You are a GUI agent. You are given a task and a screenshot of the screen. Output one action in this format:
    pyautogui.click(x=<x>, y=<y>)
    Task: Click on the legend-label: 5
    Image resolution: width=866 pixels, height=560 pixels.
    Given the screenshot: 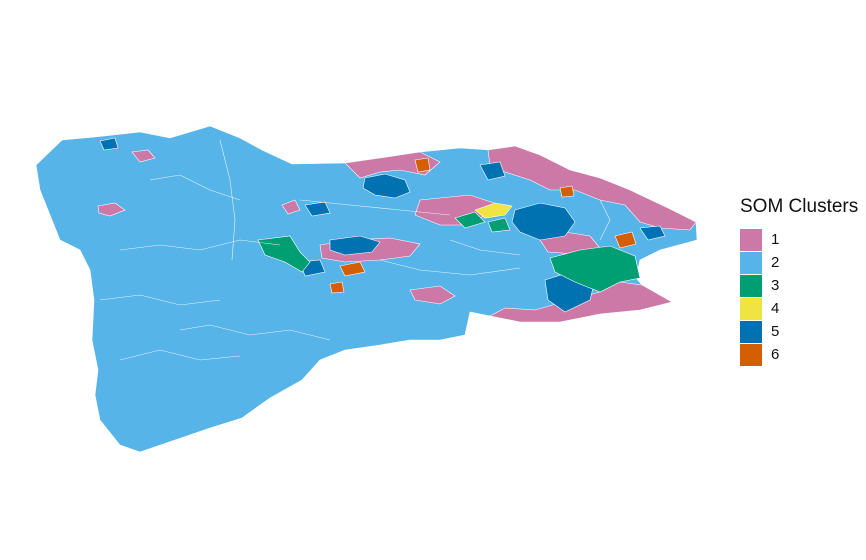 What is the action you would take?
    pyautogui.click(x=775, y=331)
    